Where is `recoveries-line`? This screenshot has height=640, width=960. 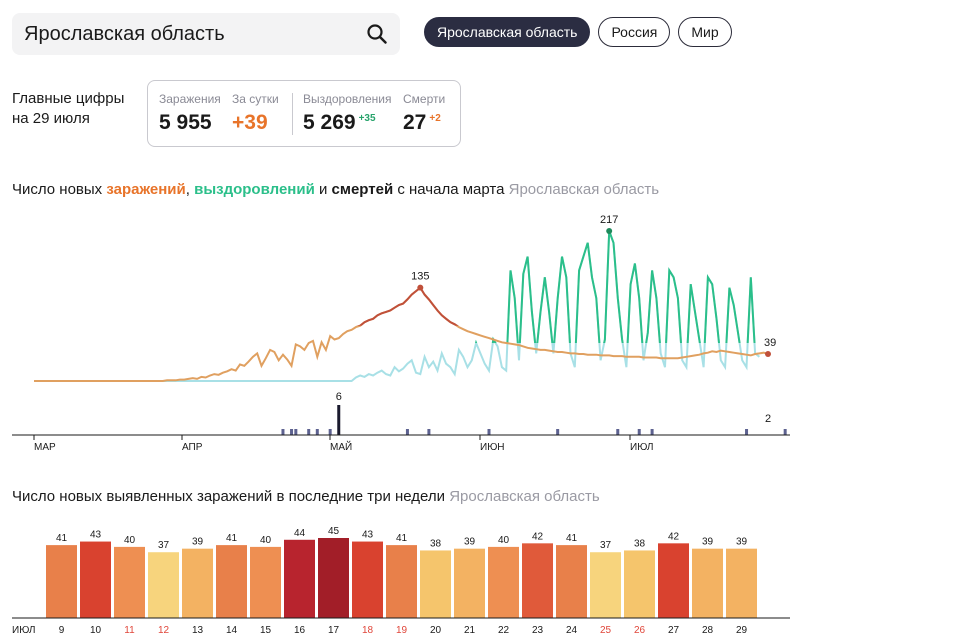
recoveries-line is located at coordinates (615, 286).